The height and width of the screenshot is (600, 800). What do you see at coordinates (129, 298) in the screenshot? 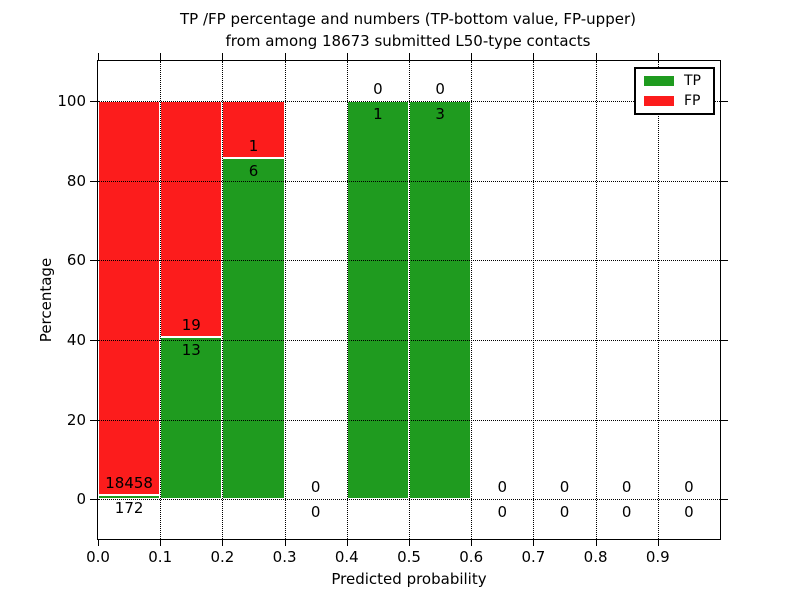
I see `fp-bar-segment` at bounding box center [129, 298].